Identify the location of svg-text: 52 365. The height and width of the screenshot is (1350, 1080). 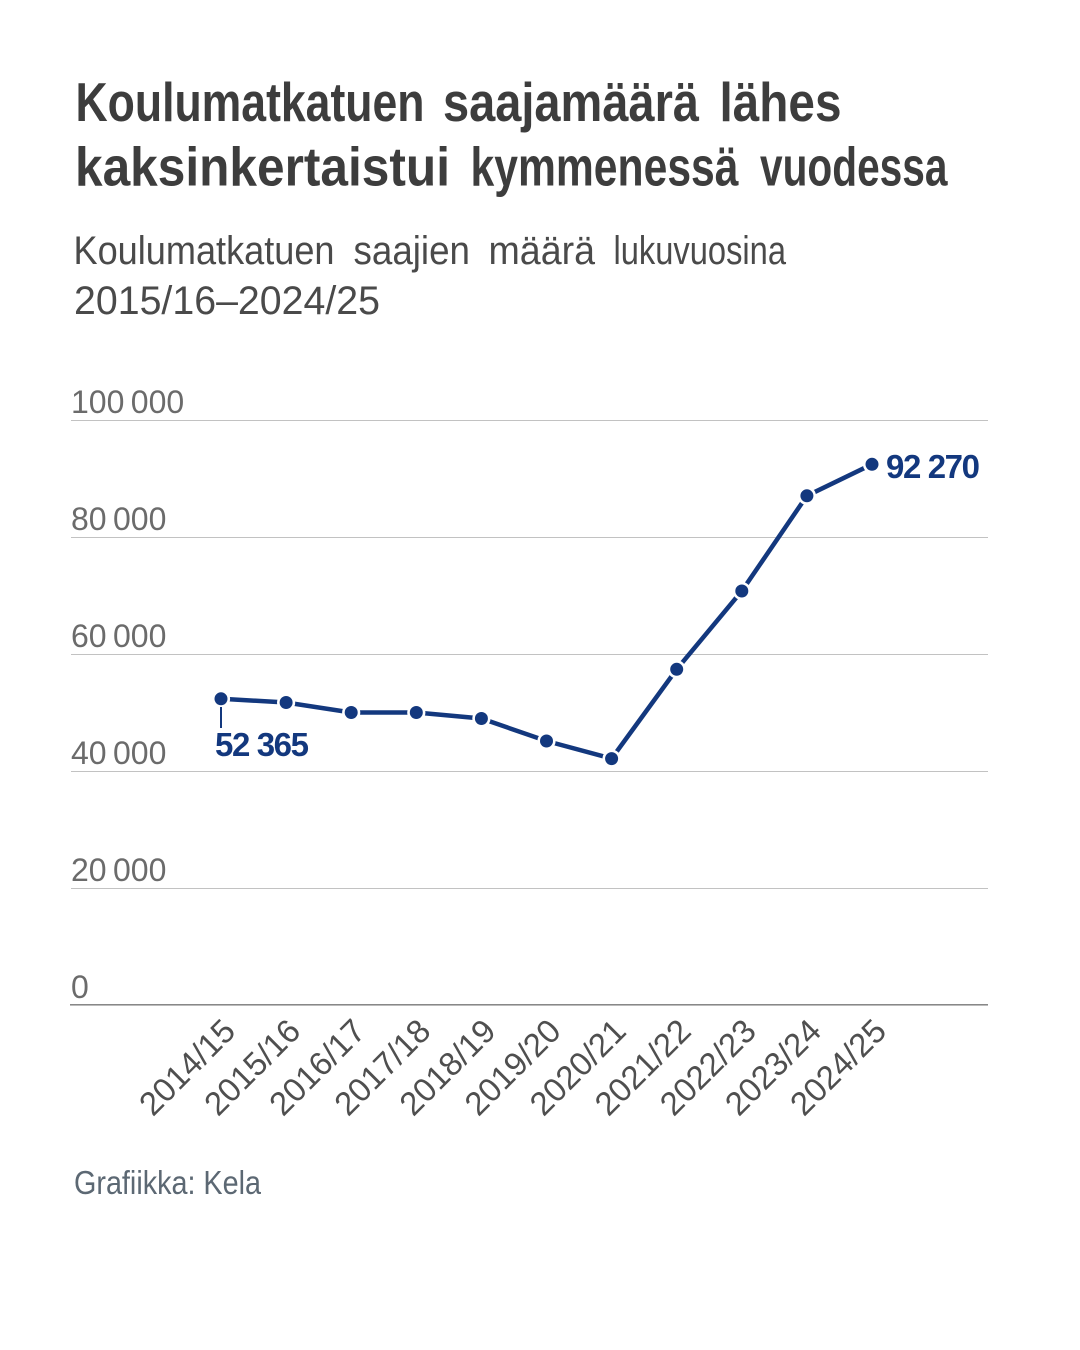
(262, 744).